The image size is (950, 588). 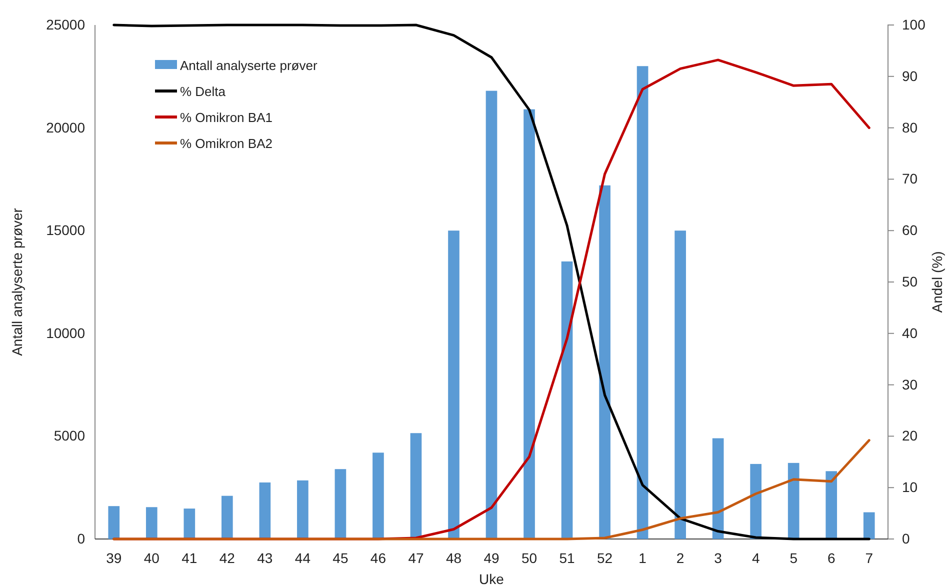 I want to click on x-tick-label: 45, so click(x=340, y=558).